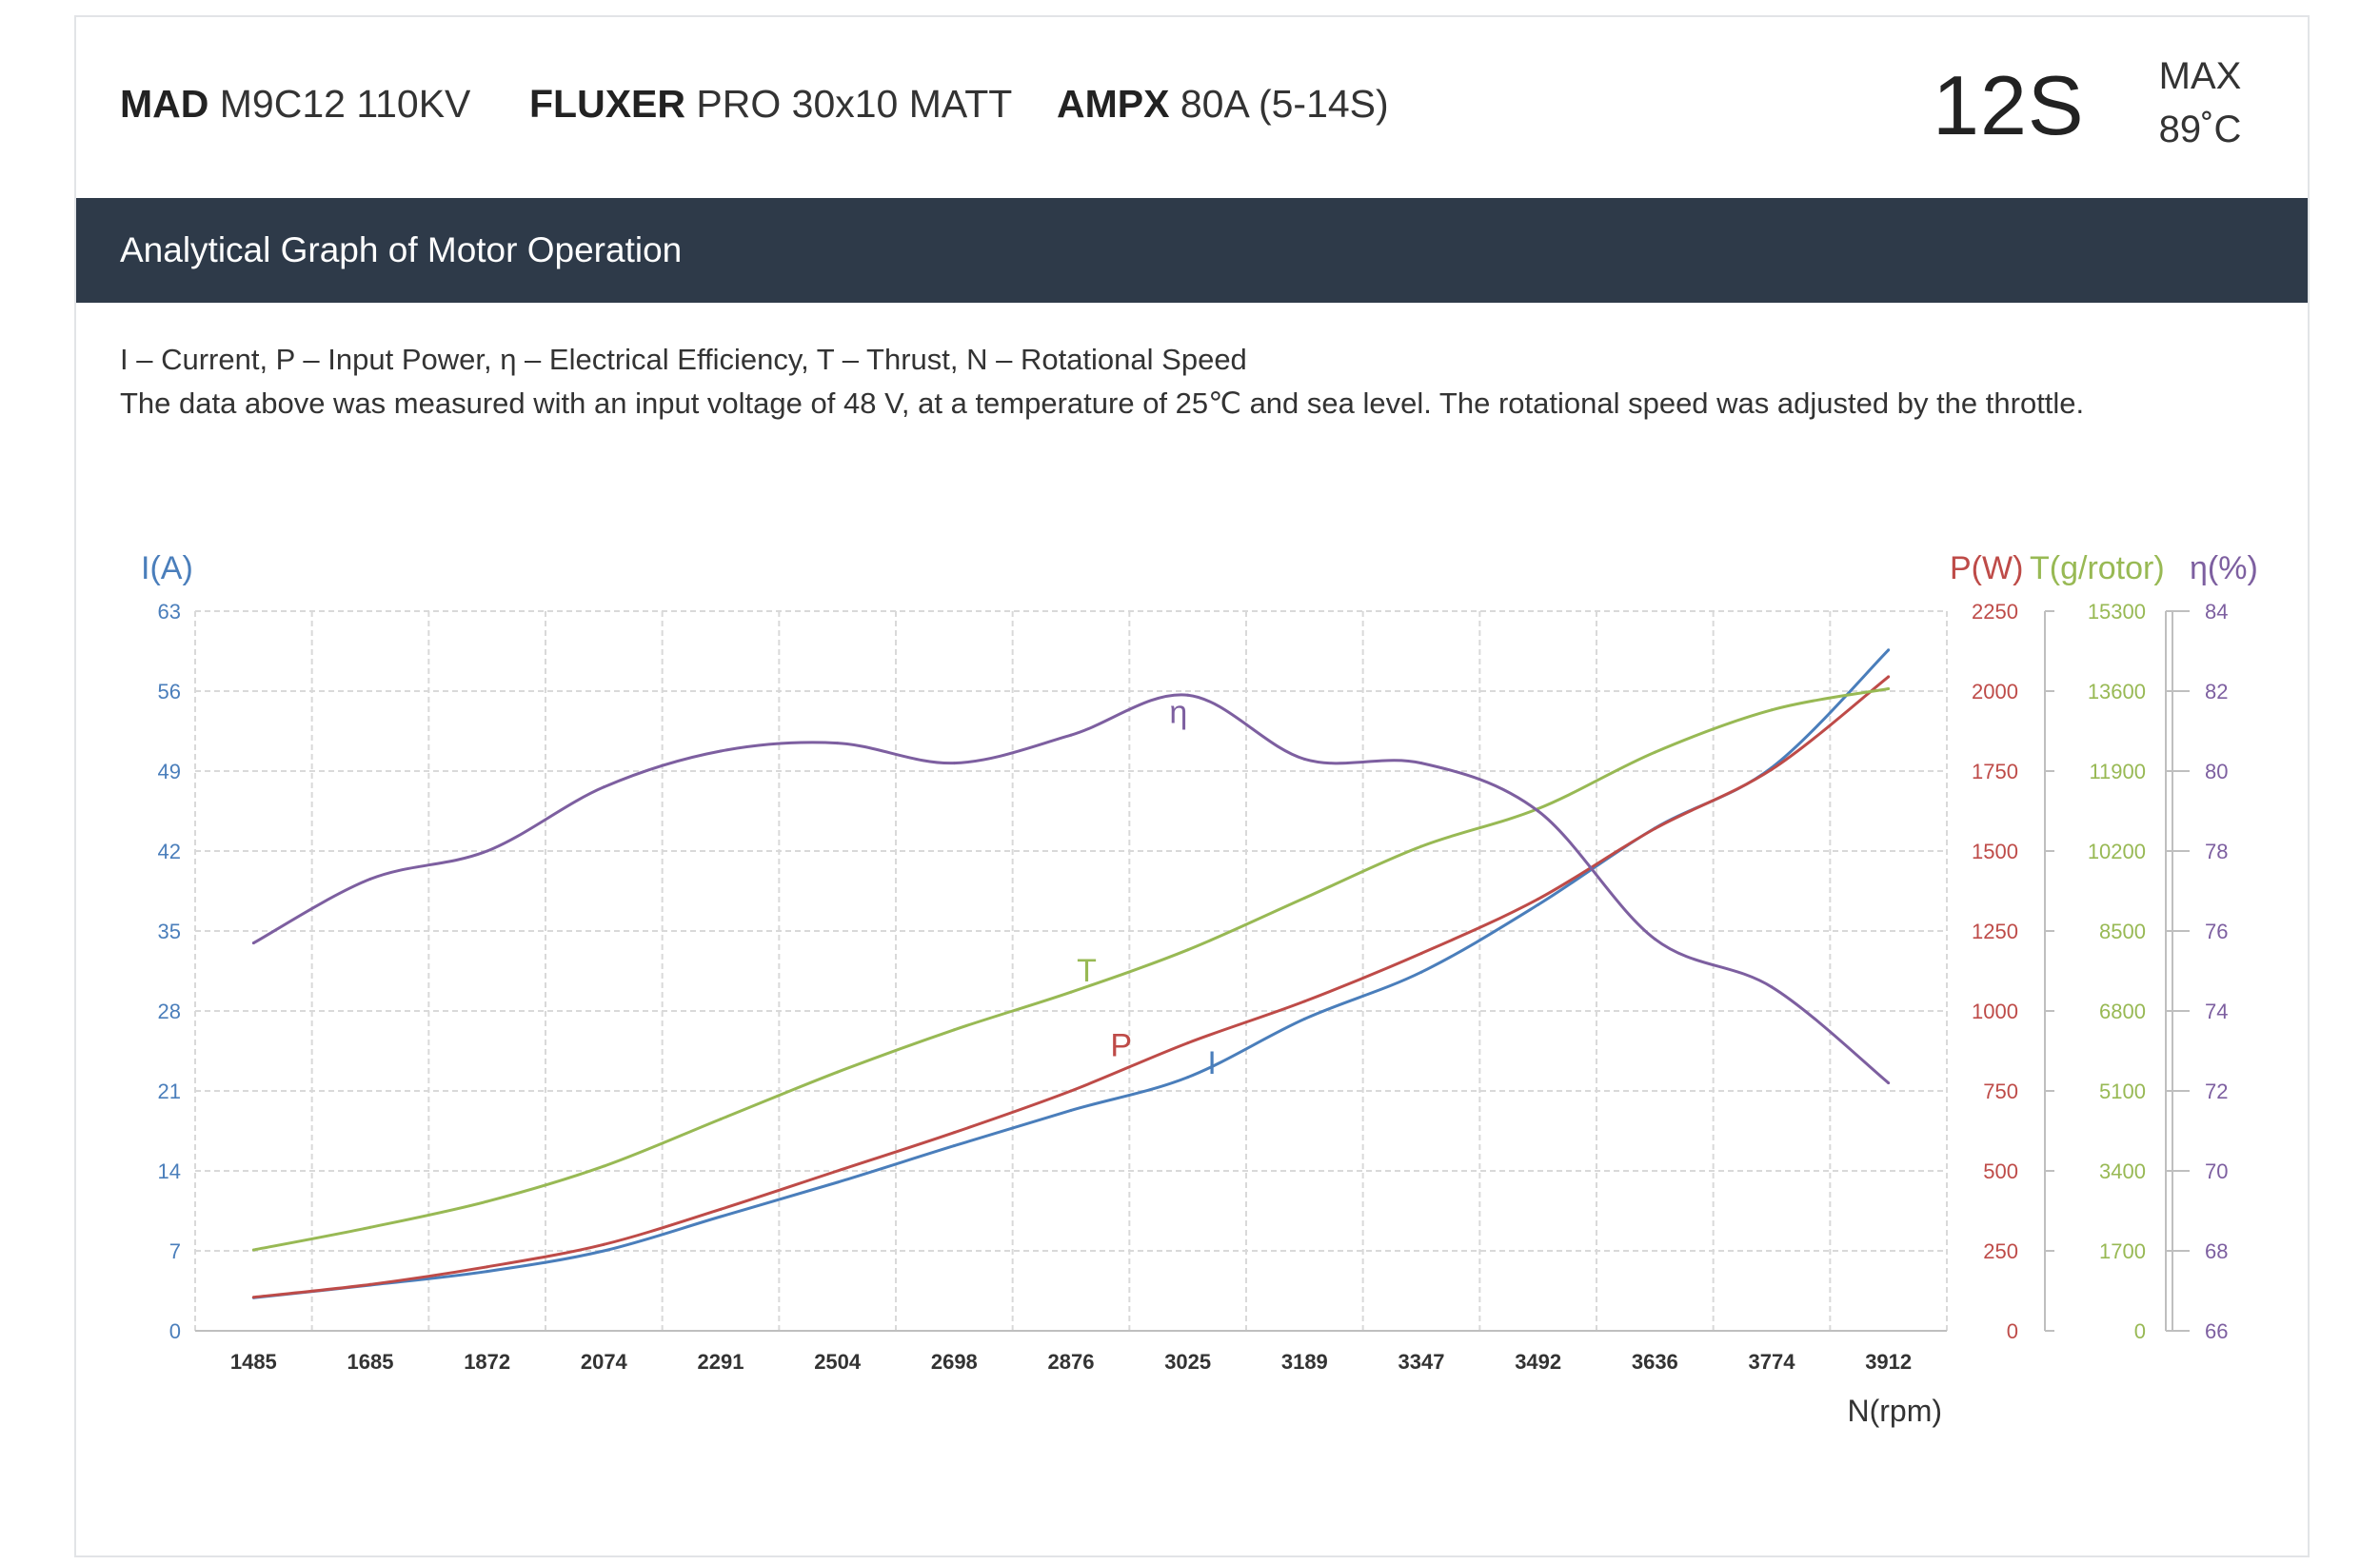  Describe the element at coordinates (2216, 1171) in the screenshot. I see `y-tick-label-efficiency: 70` at that location.